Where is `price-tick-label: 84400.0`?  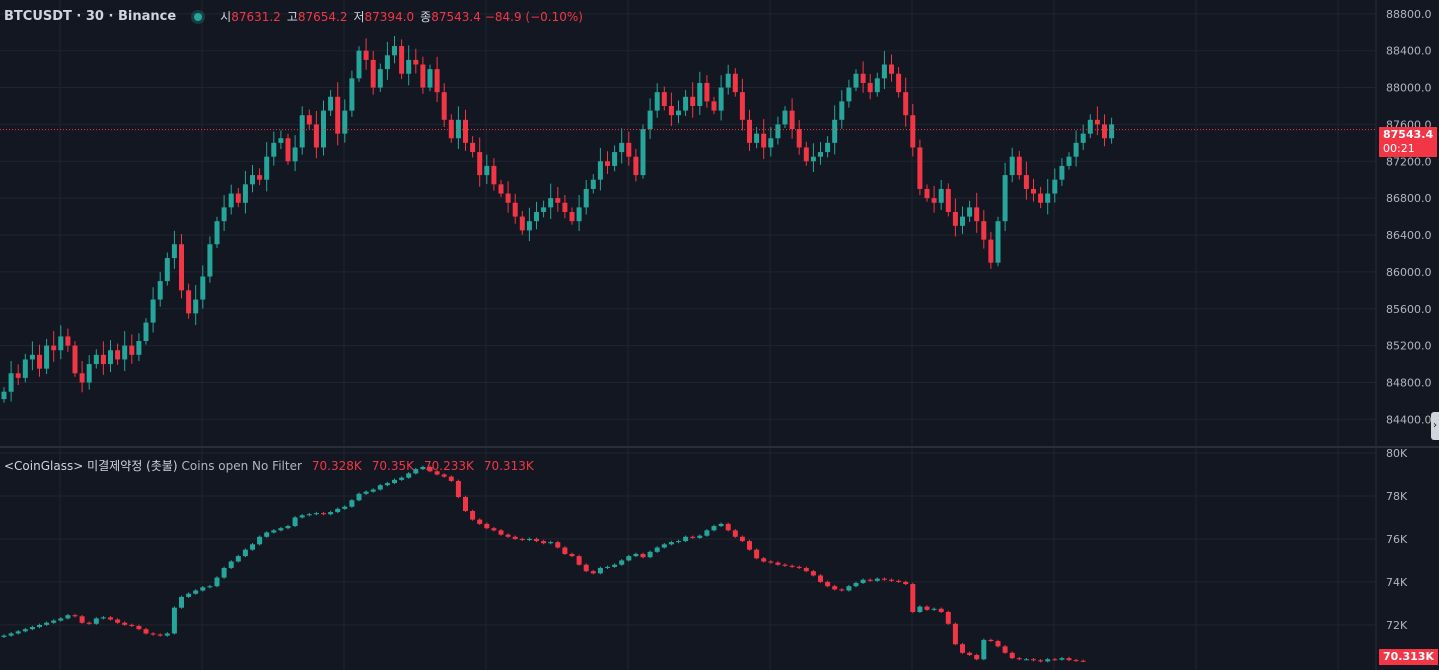 price-tick-label: 84400.0 is located at coordinates (1409, 419).